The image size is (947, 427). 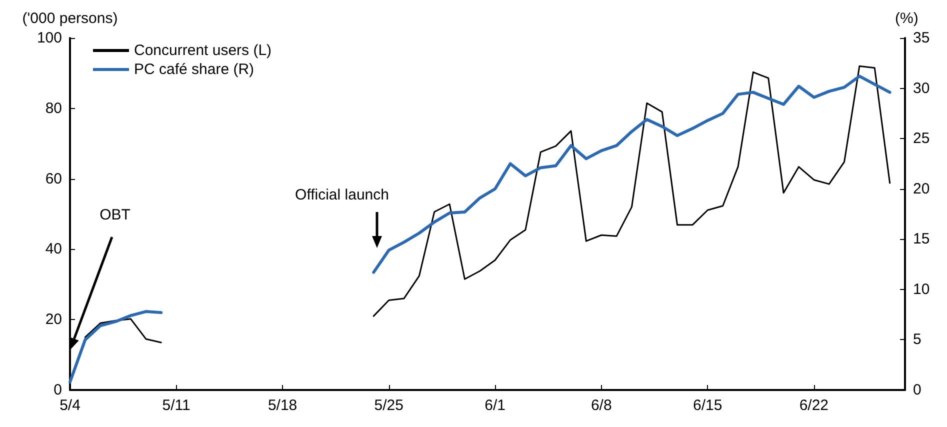 What do you see at coordinates (707, 405) in the screenshot?
I see `x-tick-label: 6/15` at bounding box center [707, 405].